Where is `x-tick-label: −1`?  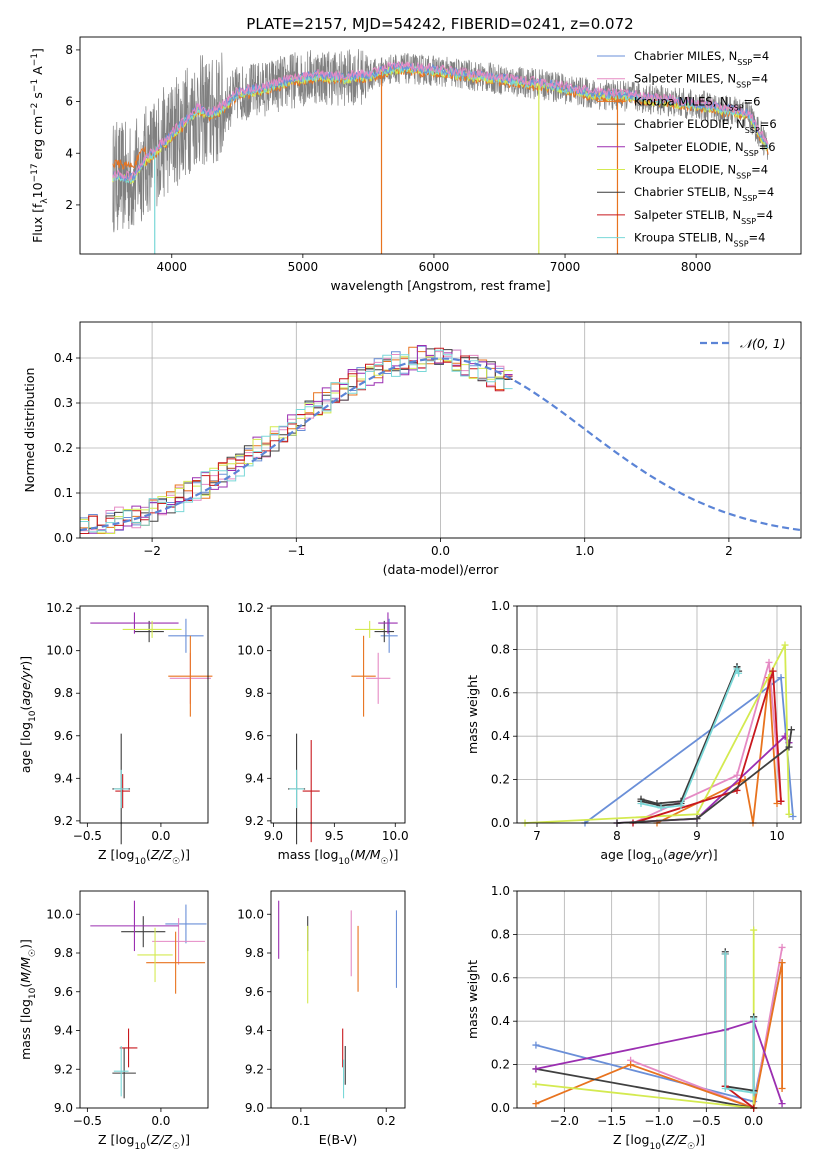 x-tick-label: −1 is located at coordinates (296, 551).